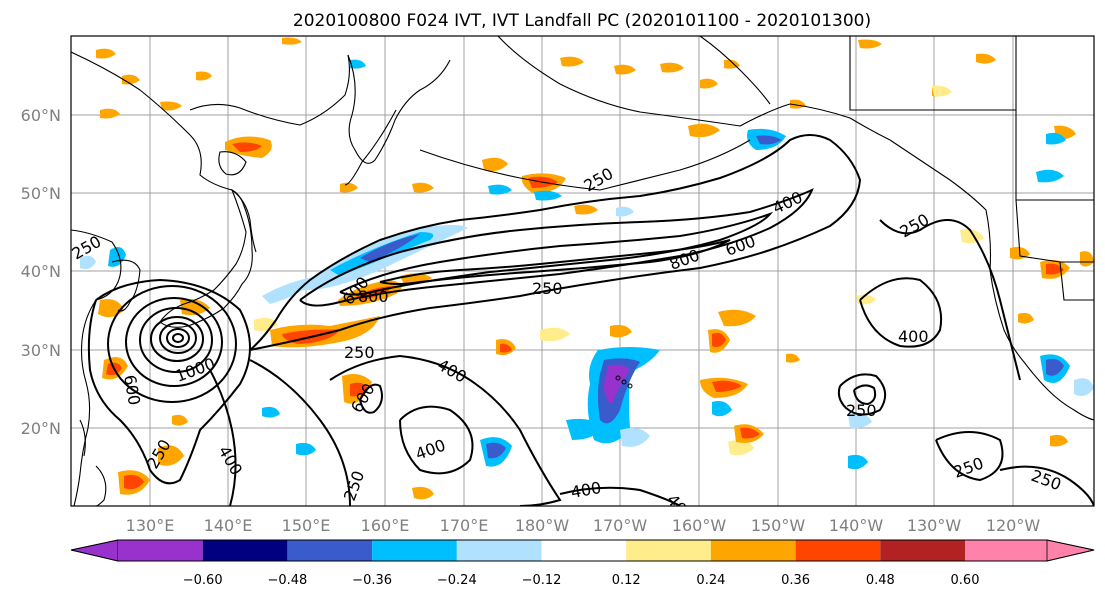  Describe the element at coordinates (306, 525) in the screenshot. I see `lon-label: 150°E` at that location.